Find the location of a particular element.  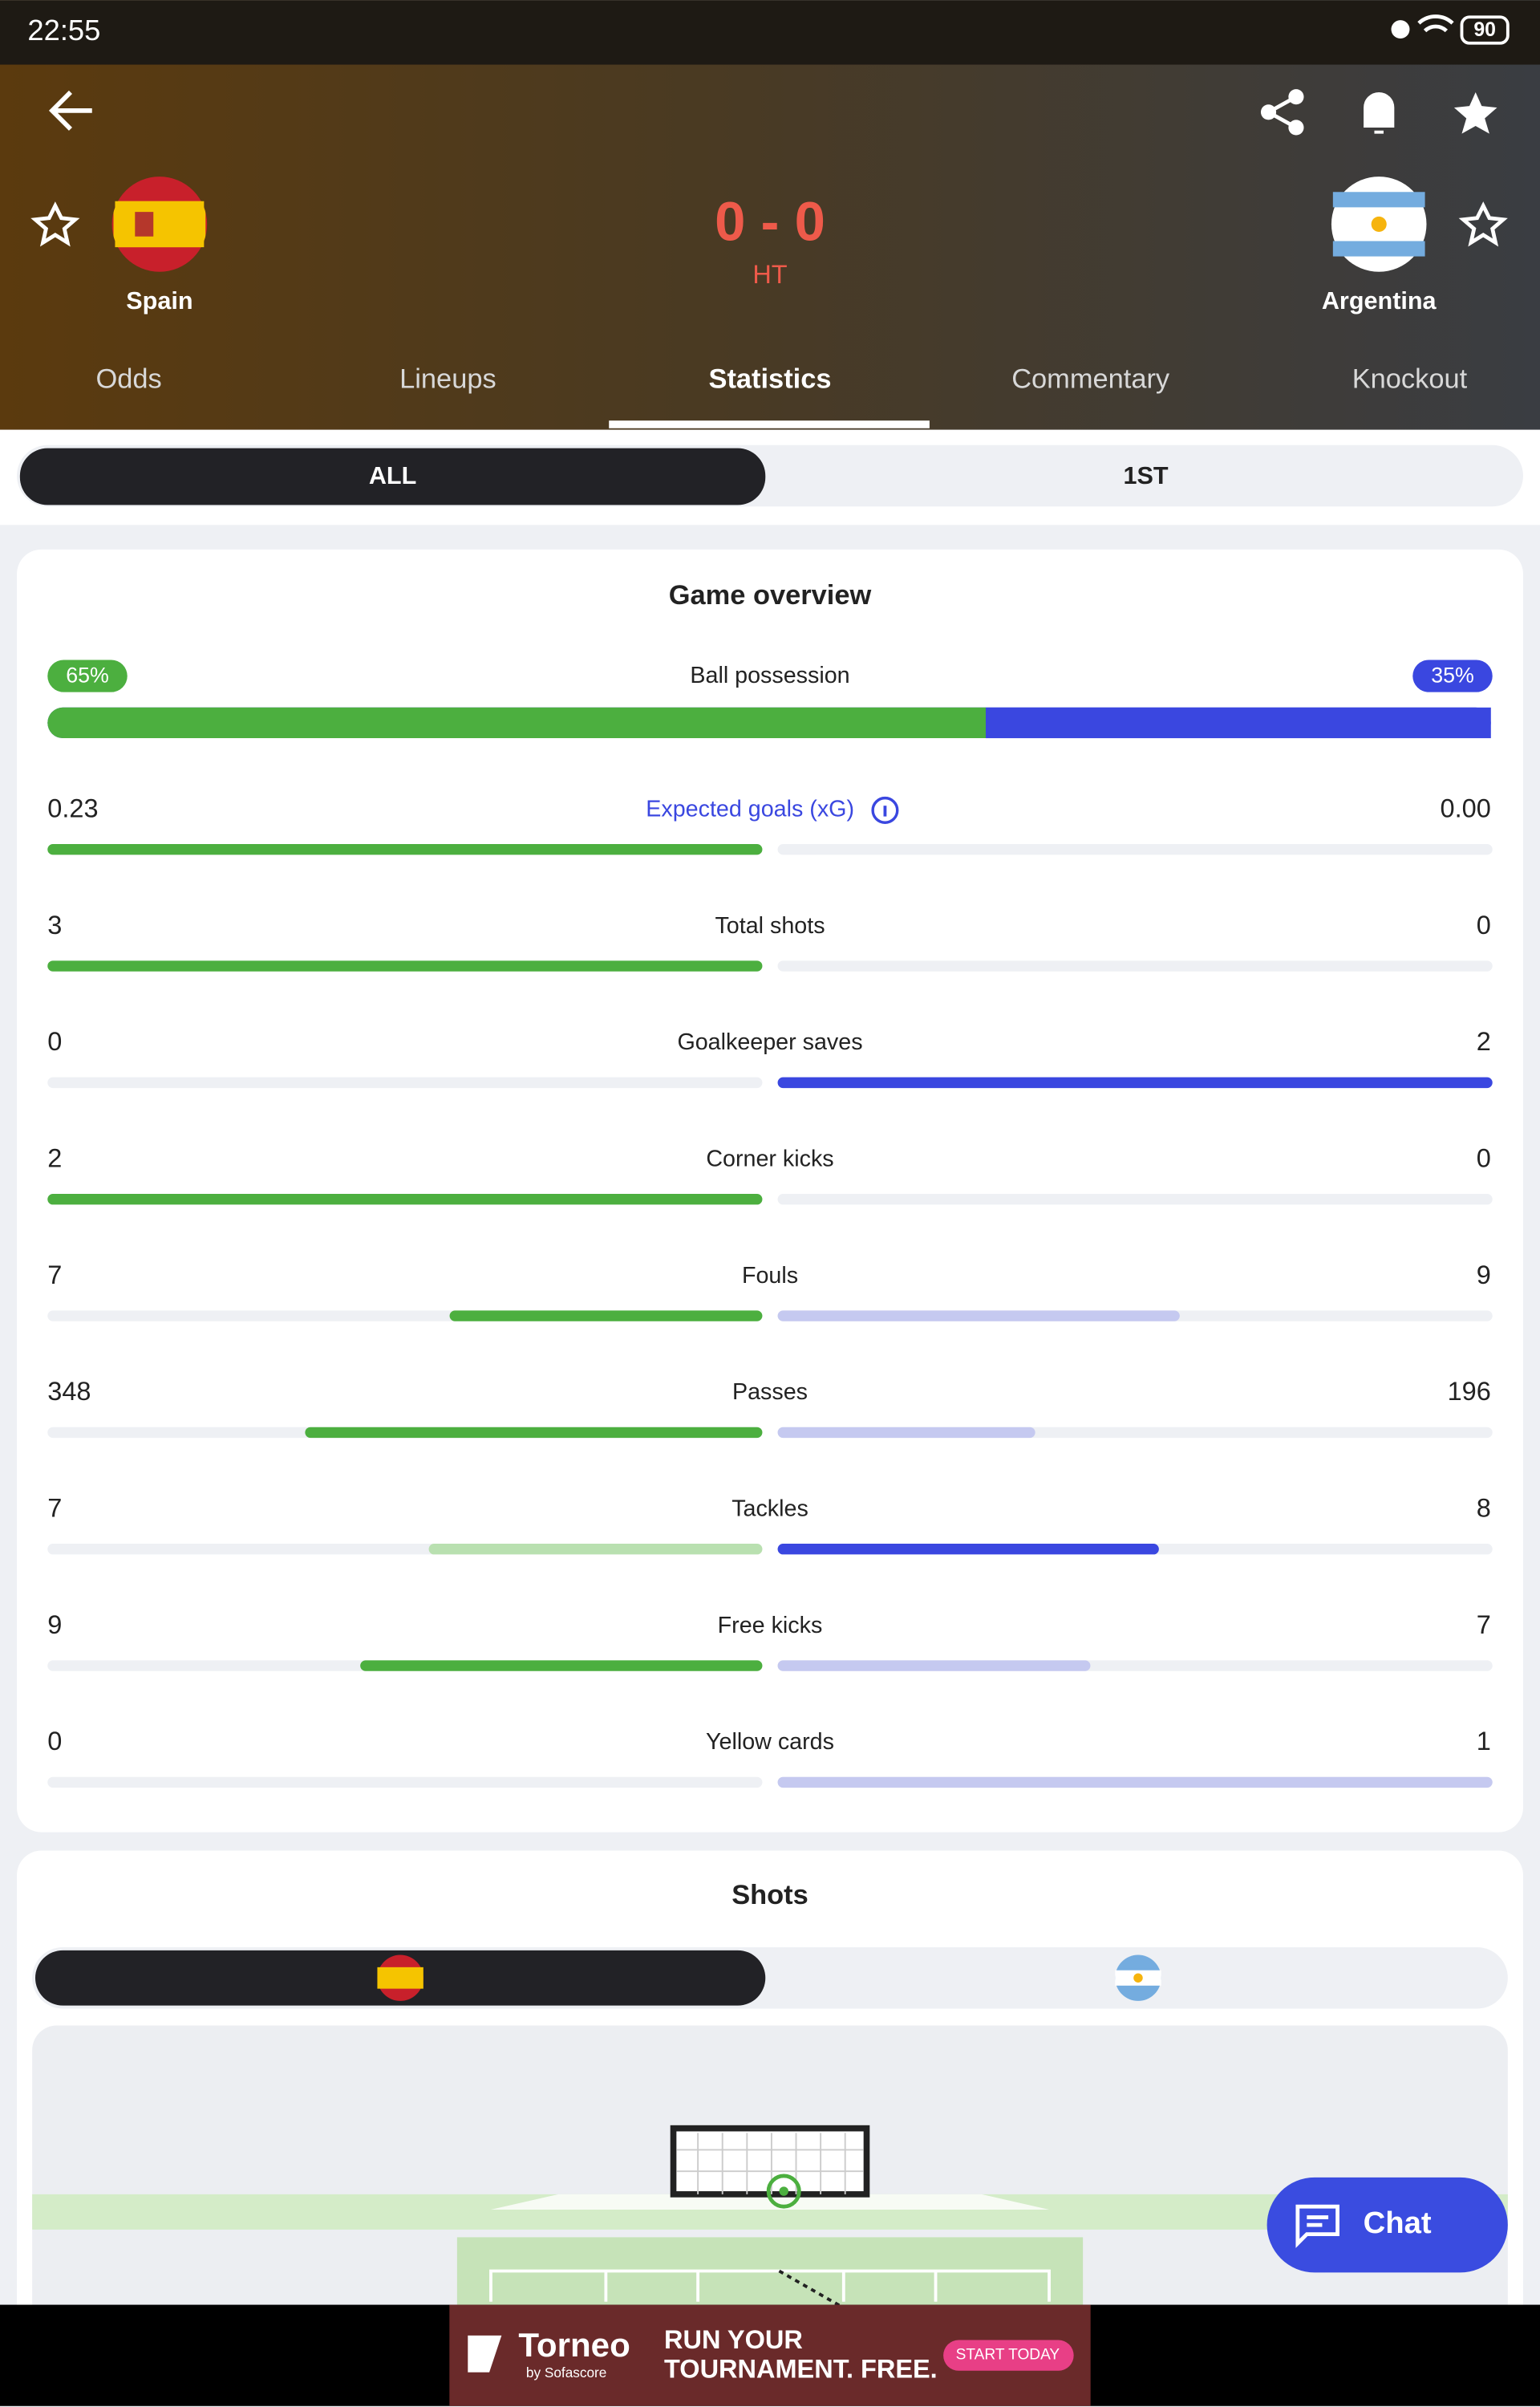

away-value: 0.00 is located at coordinates (1466, 809).